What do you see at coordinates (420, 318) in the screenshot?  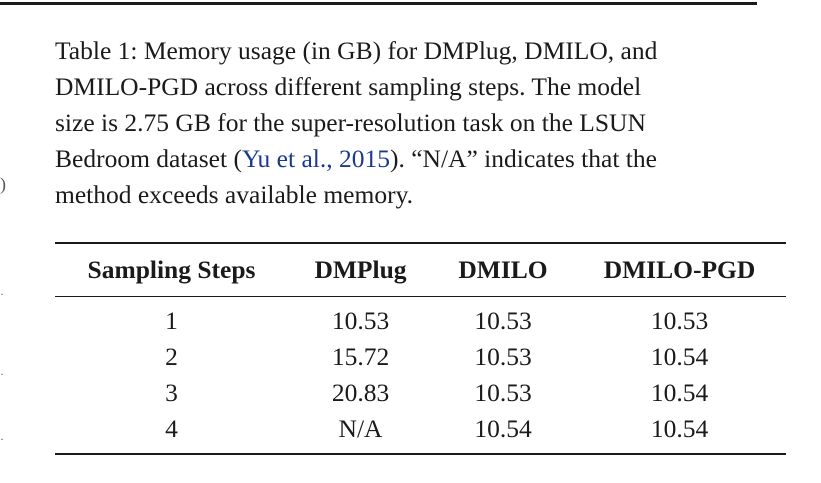 I see `table-row: 1 10.53 10.53 10.53` at bounding box center [420, 318].